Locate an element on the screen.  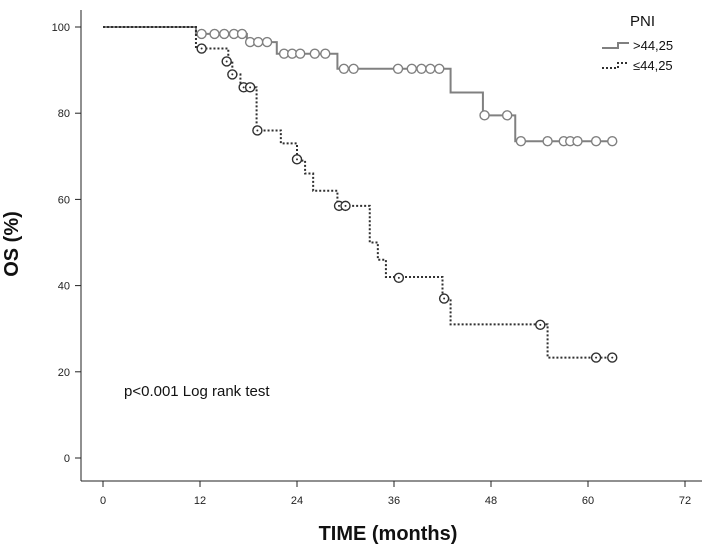
x-tick-label-60: 60 is located at coordinates (588, 501).